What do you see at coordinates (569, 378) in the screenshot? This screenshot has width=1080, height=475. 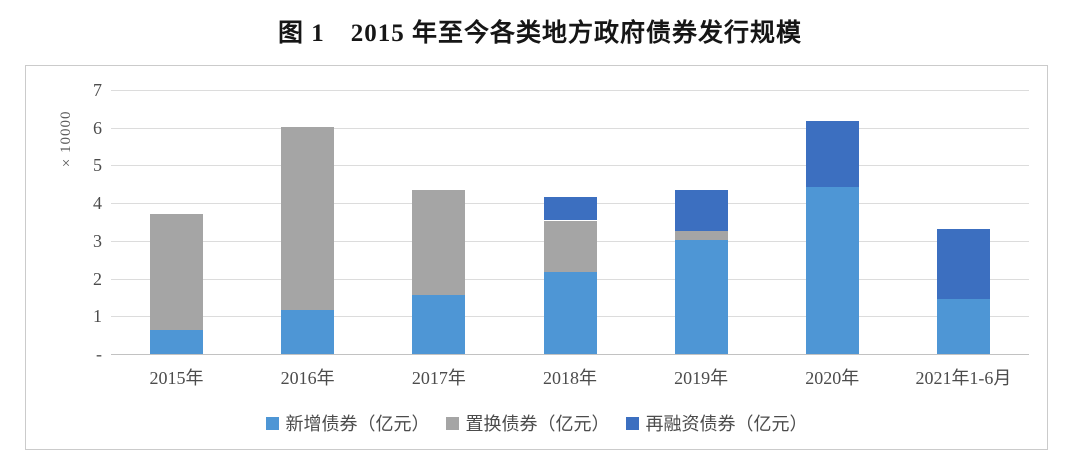 I see `x-category-label: 2018年` at bounding box center [569, 378].